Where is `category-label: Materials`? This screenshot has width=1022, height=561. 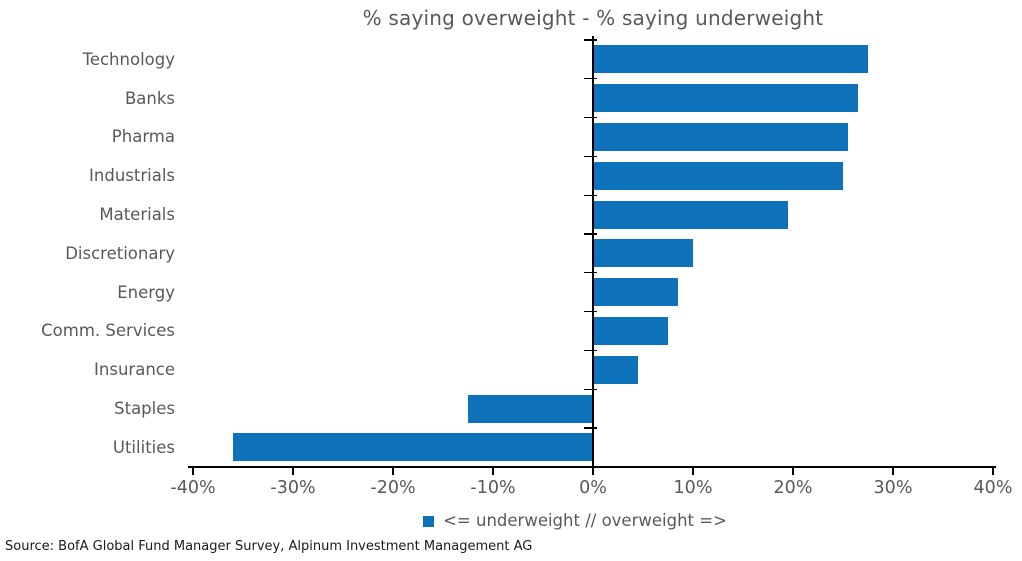 category-label: Materials is located at coordinates (137, 215).